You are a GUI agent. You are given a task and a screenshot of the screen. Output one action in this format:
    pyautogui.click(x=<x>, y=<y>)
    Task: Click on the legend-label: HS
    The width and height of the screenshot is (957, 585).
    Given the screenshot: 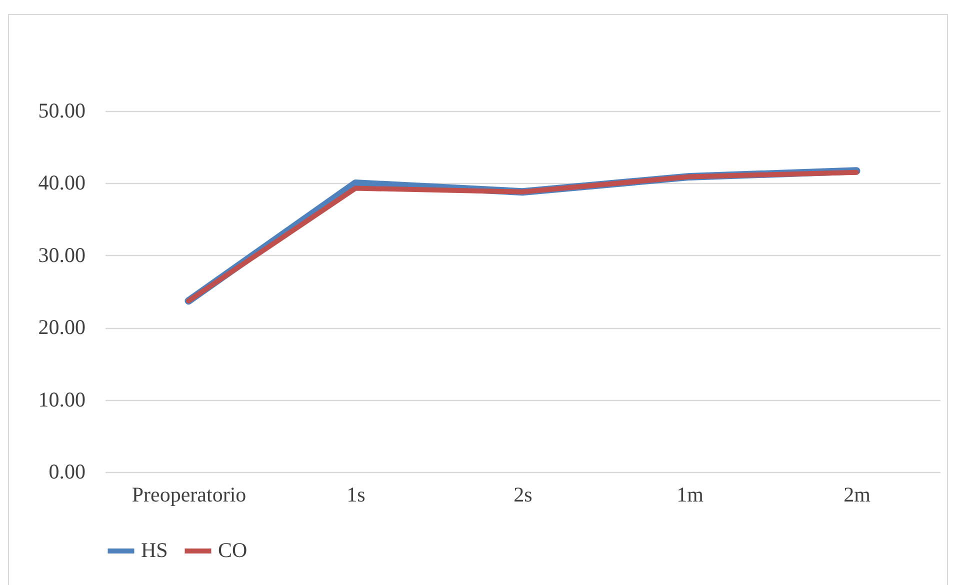 What is the action you would take?
    pyautogui.click(x=154, y=550)
    